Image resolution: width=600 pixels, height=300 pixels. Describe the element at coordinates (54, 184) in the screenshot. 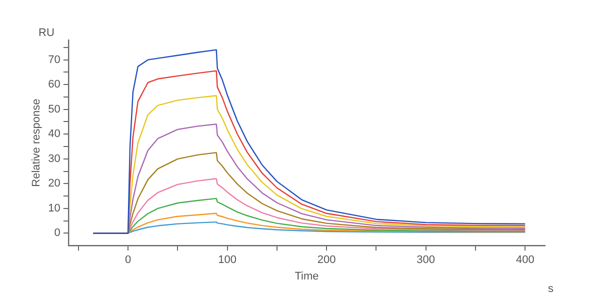

I see `y-tick-label: 20` at that location.